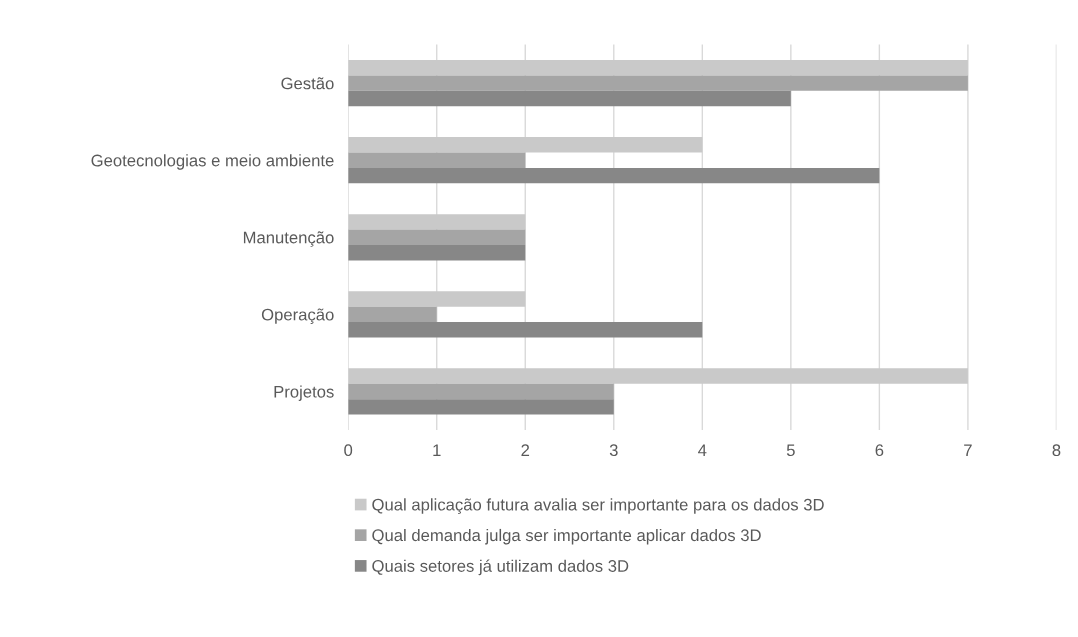 The width and height of the screenshot is (1078, 637). Describe the element at coordinates (297, 316) in the screenshot. I see `y-tick-label: Operação` at that location.